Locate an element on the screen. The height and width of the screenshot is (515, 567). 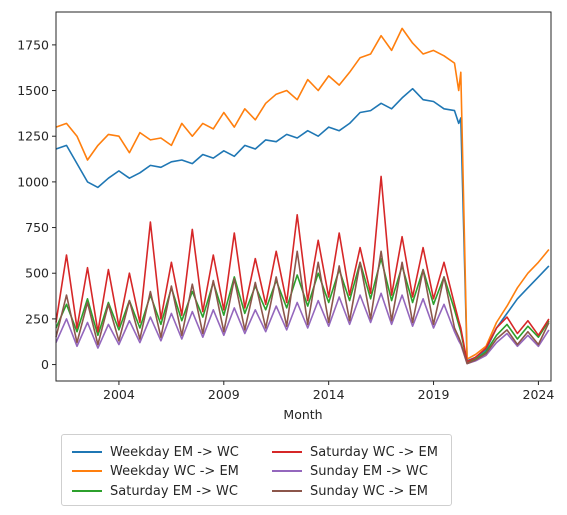
legend-item-3: Saturday EM -> WC is located at coordinates (155, 491).